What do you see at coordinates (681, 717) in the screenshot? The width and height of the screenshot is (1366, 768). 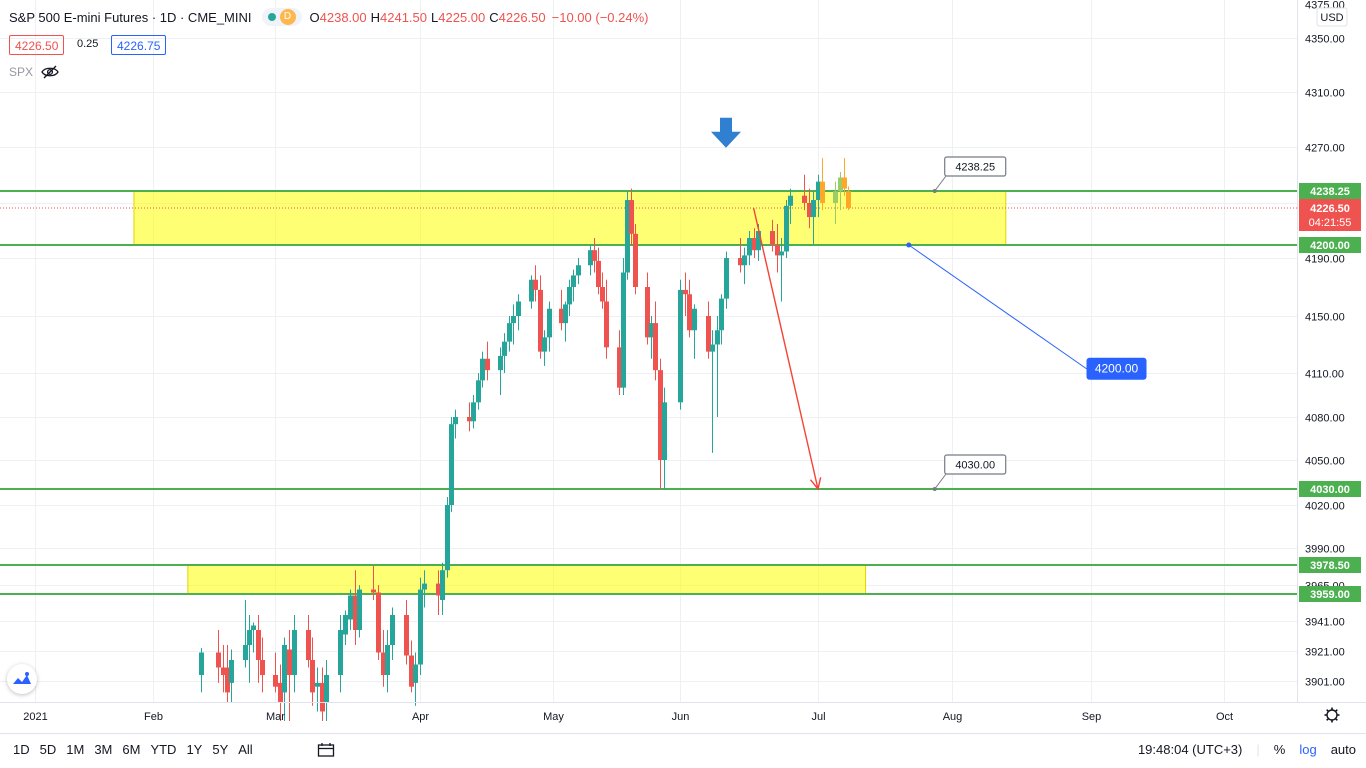 I see `x-tick-label: Jun` at bounding box center [681, 717].